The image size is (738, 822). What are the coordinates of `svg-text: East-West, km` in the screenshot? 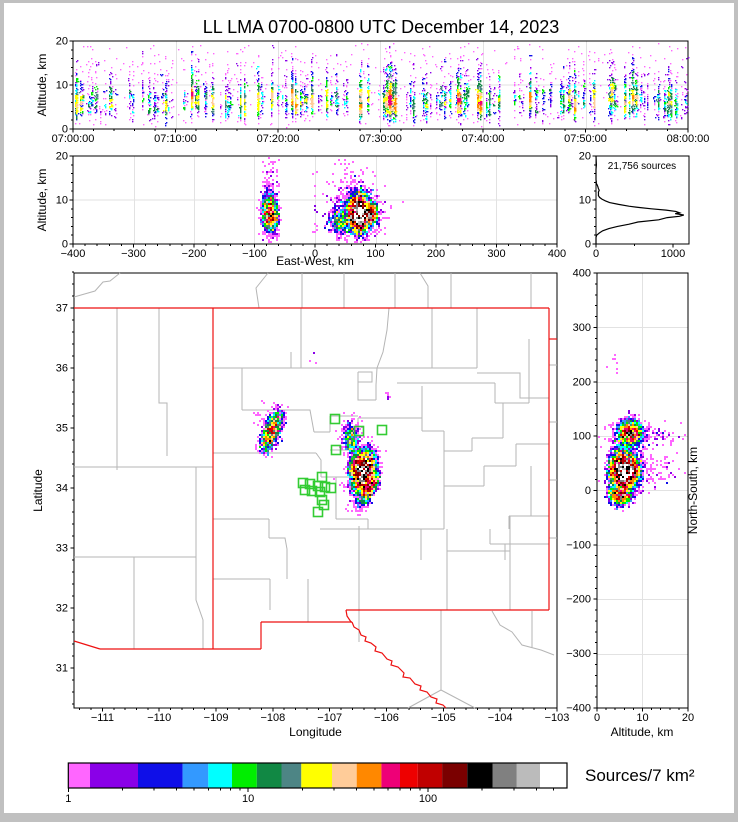 It's located at (315, 261).